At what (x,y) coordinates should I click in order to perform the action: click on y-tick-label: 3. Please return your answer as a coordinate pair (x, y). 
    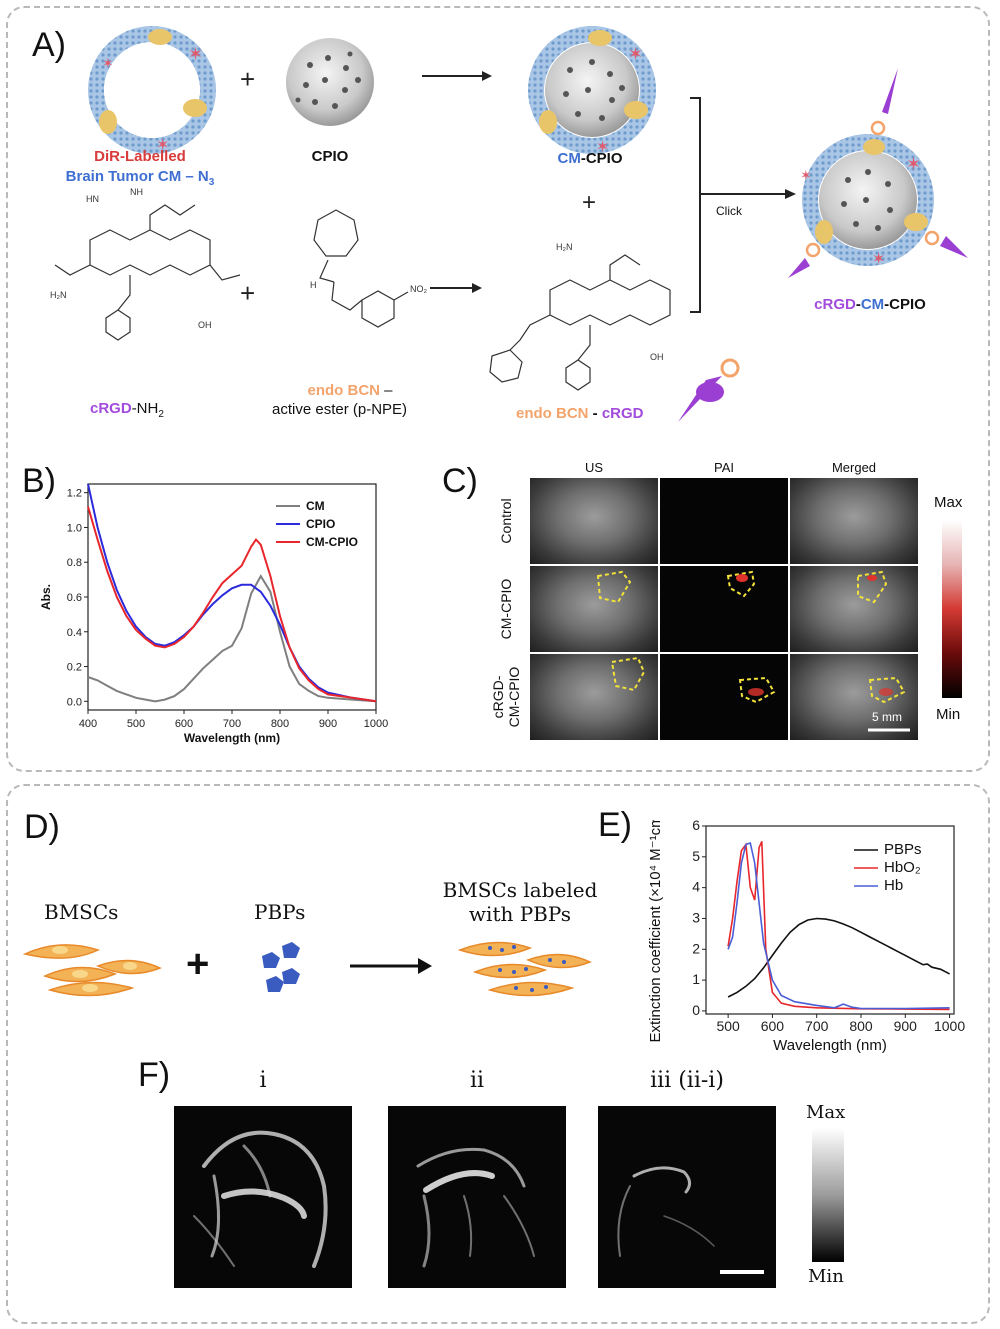
    Looking at the image, I should click on (696, 917).